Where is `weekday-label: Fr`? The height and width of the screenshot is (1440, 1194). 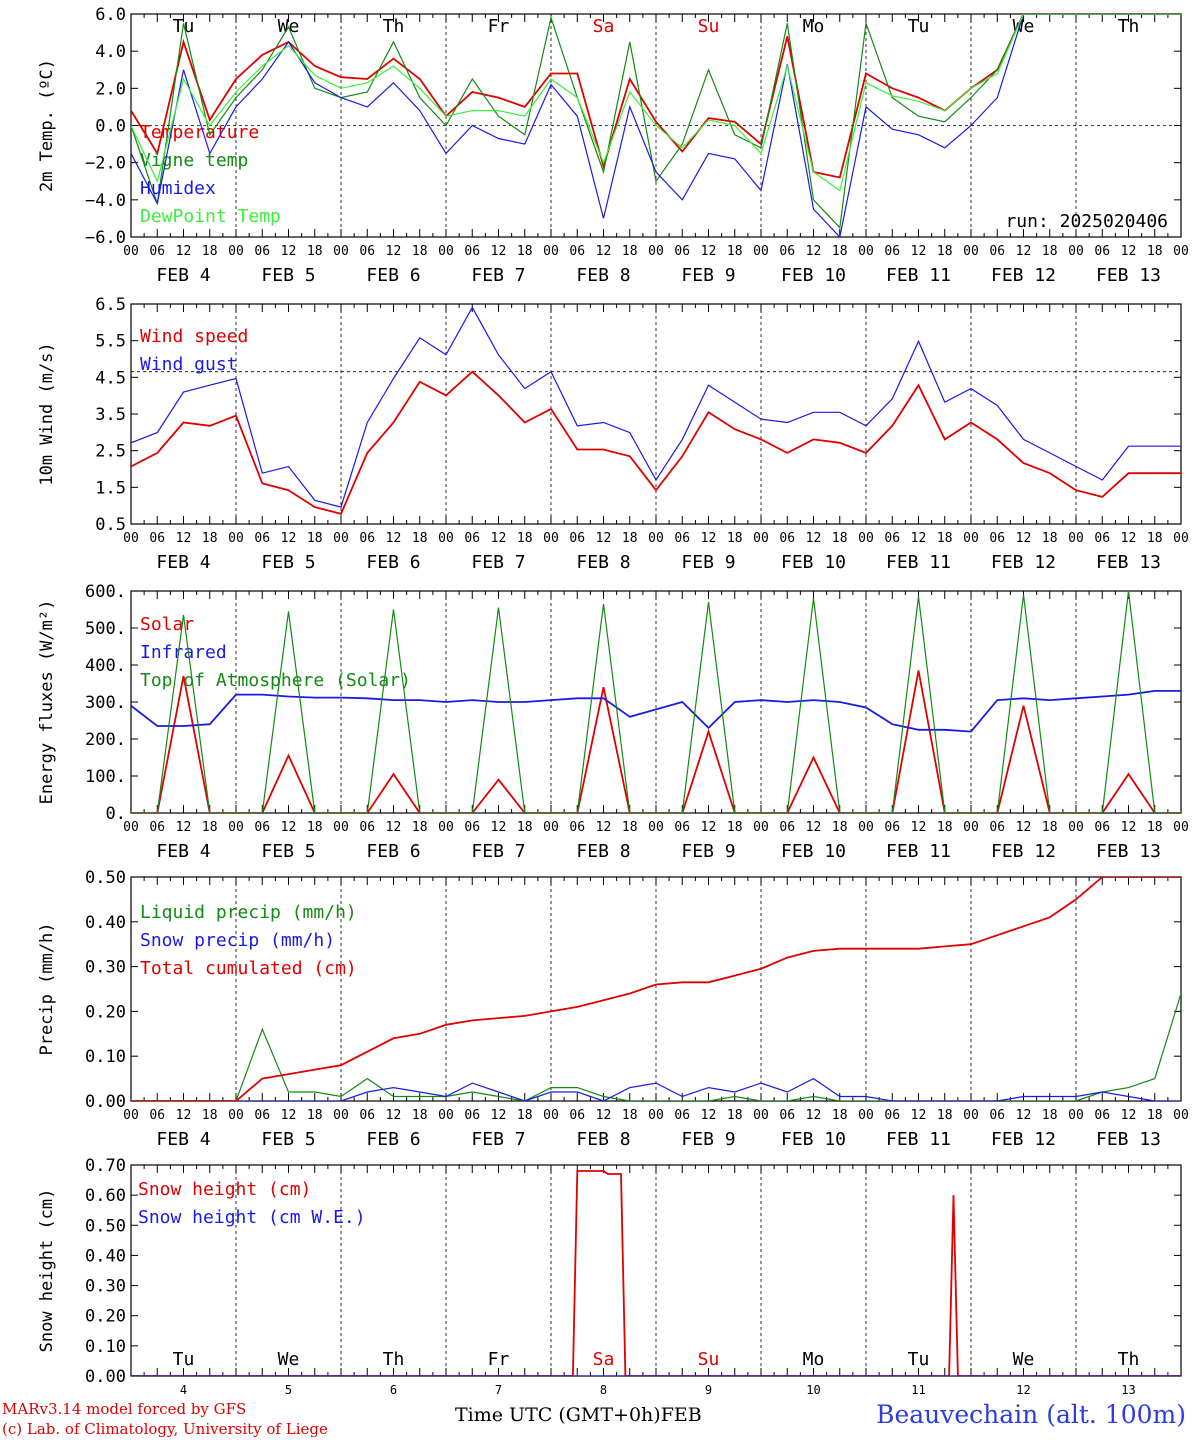 weekday-label: Fr is located at coordinates (499, 26).